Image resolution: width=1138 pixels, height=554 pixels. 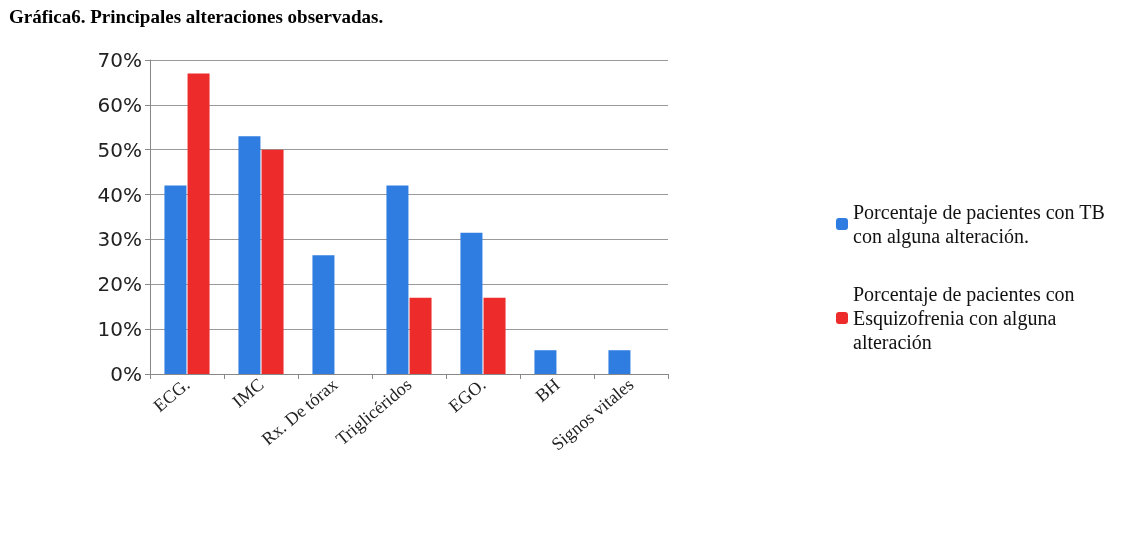 I want to click on legend-label: Porcentaje de pacientes con Esquizofrenia con alguna alteración, so click(x=966, y=318).